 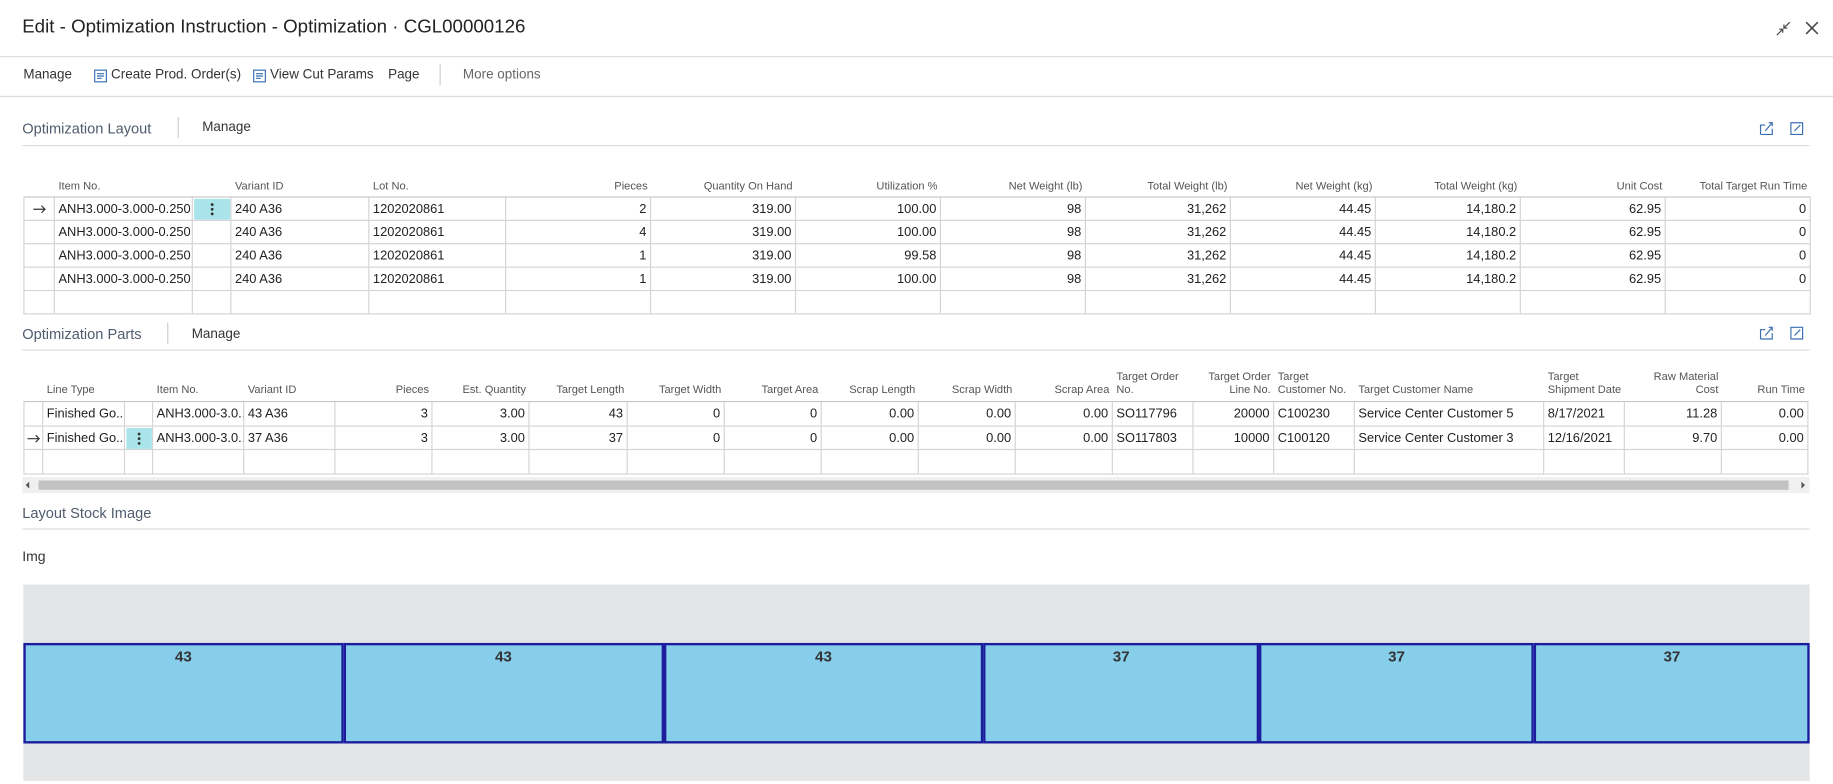 What do you see at coordinates (404, 74) in the screenshot?
I see `action-button: Page` at bounding box center [404, 74].